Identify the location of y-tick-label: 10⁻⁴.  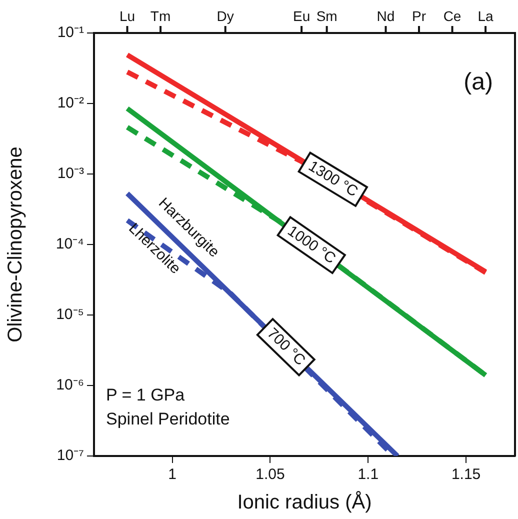
(70, 244).